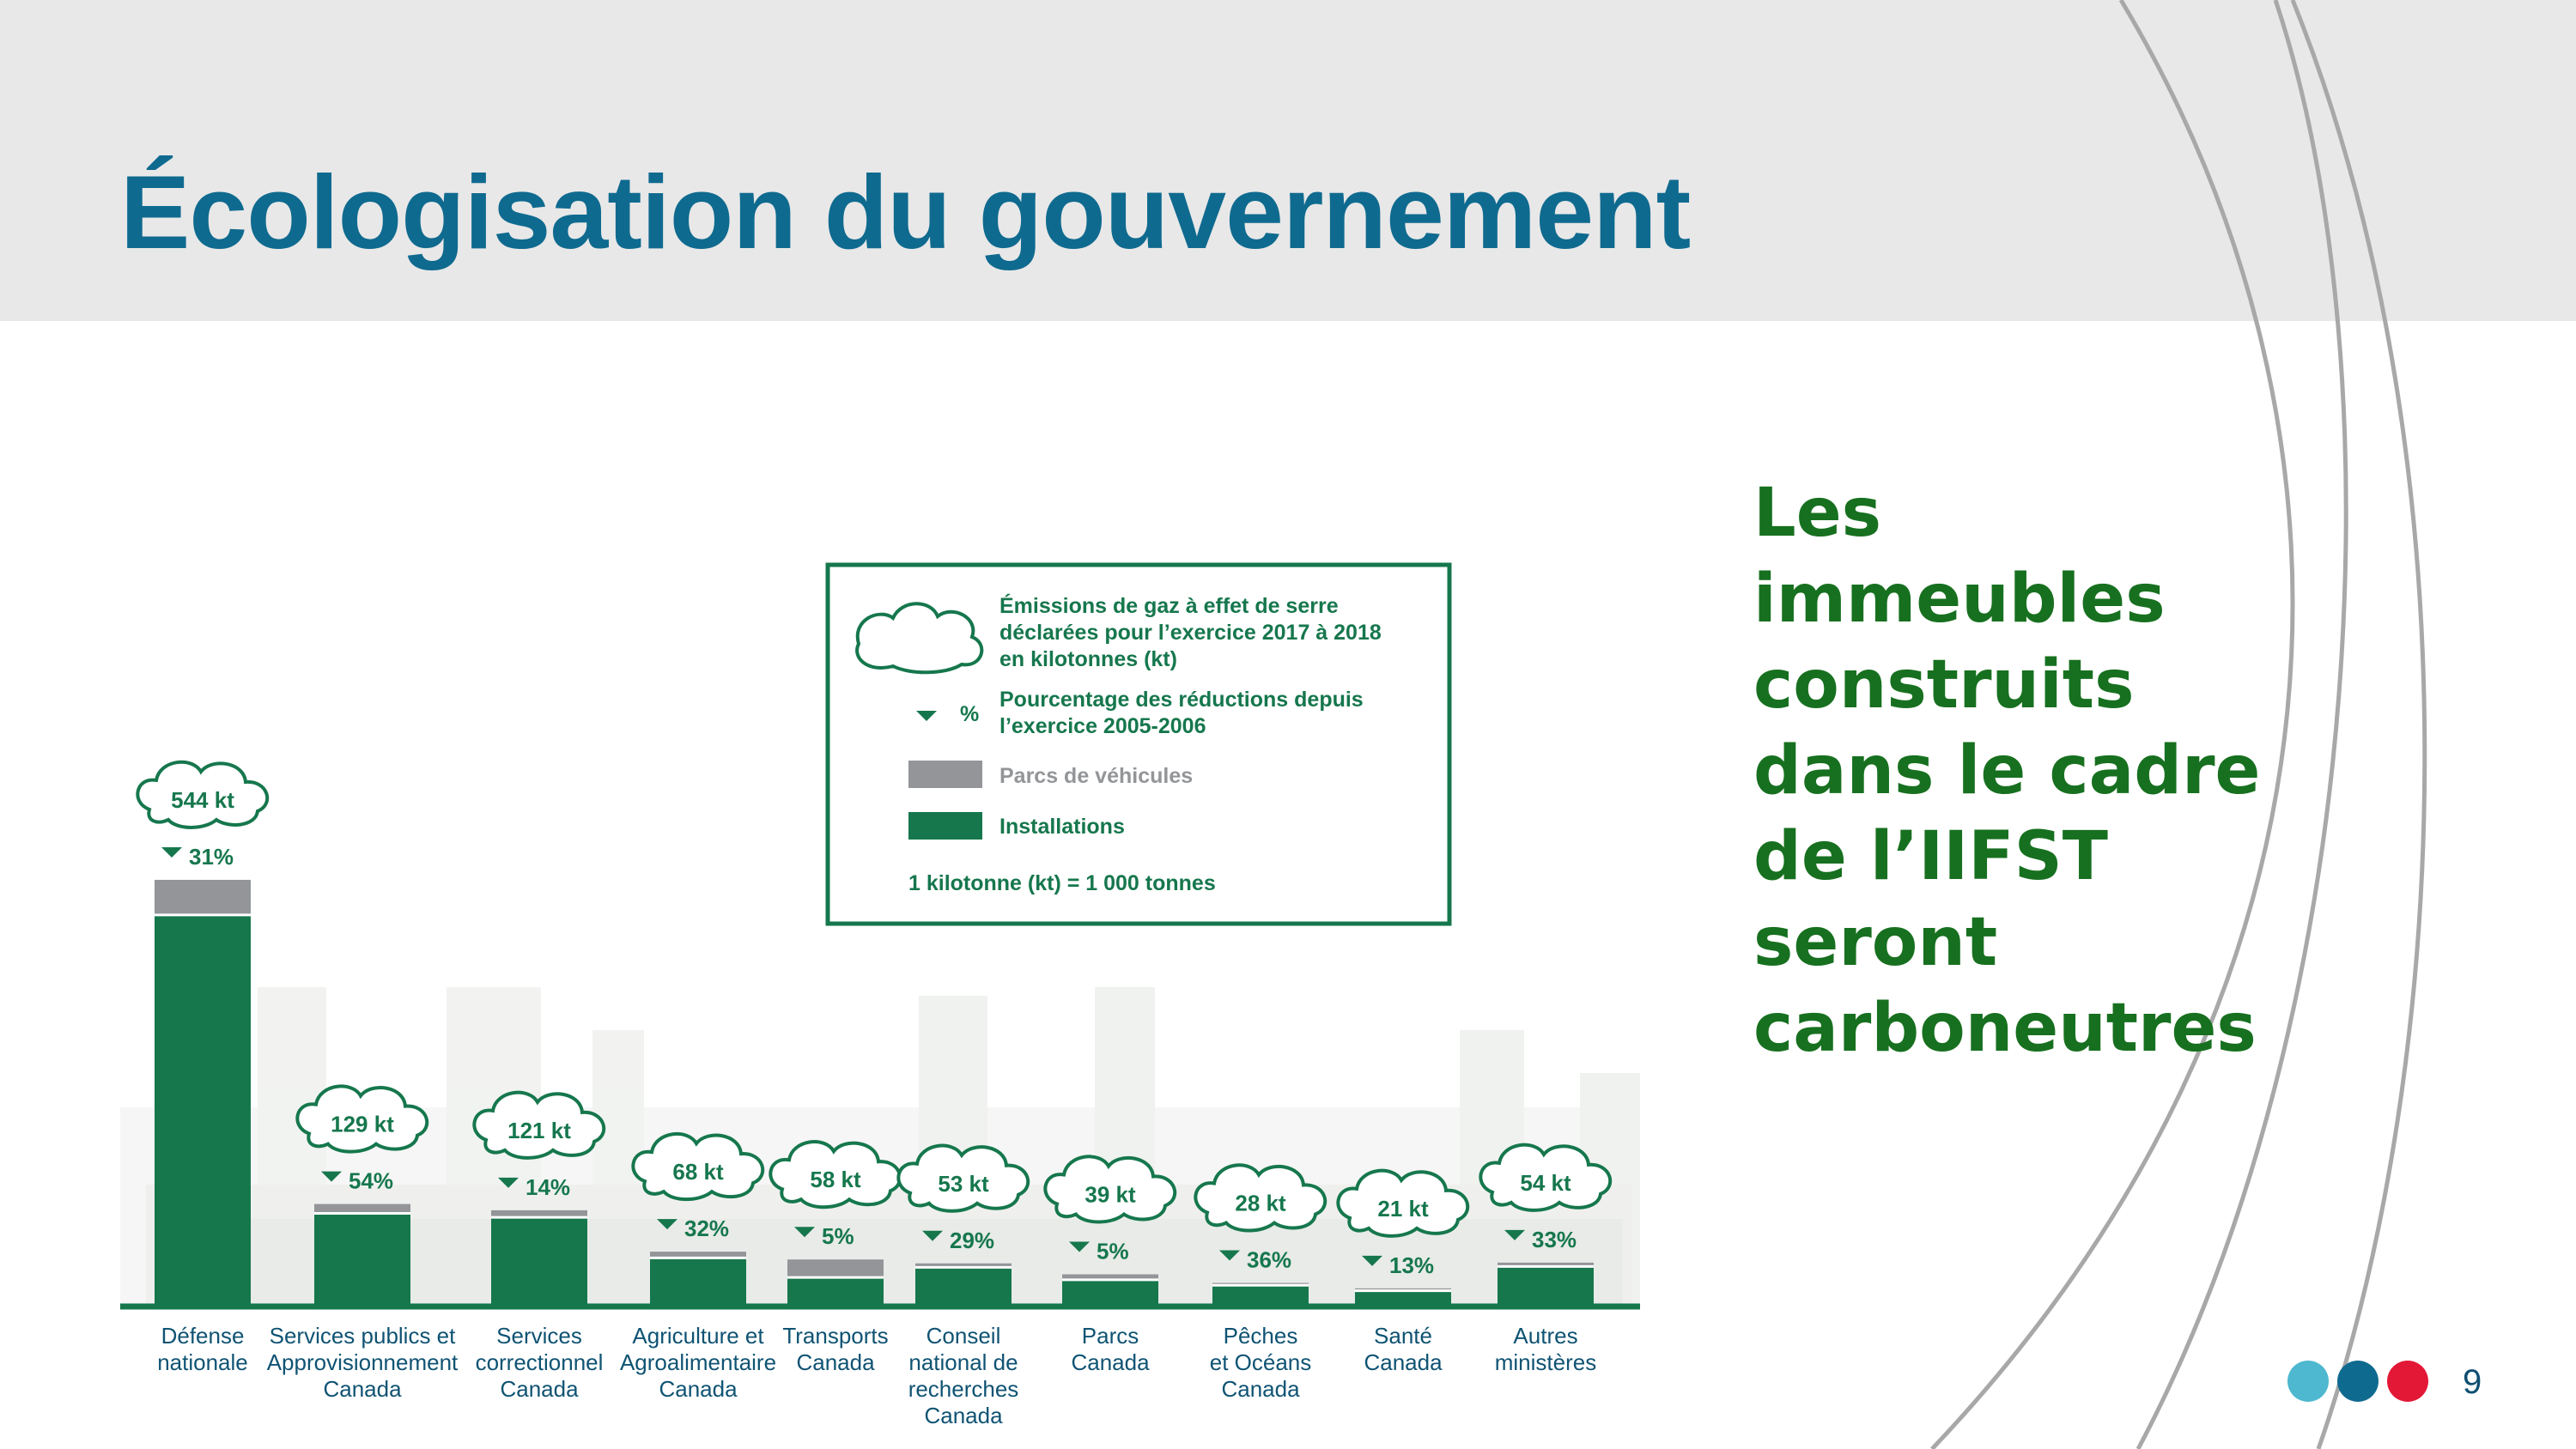 Image resolution: width=2576 pixels, height=1449 pixels. What do you see at coordinates (539, 1130) in the screenshot?
I see `emissions-total-label: 121 kt` at bounding box center [539, 1130].